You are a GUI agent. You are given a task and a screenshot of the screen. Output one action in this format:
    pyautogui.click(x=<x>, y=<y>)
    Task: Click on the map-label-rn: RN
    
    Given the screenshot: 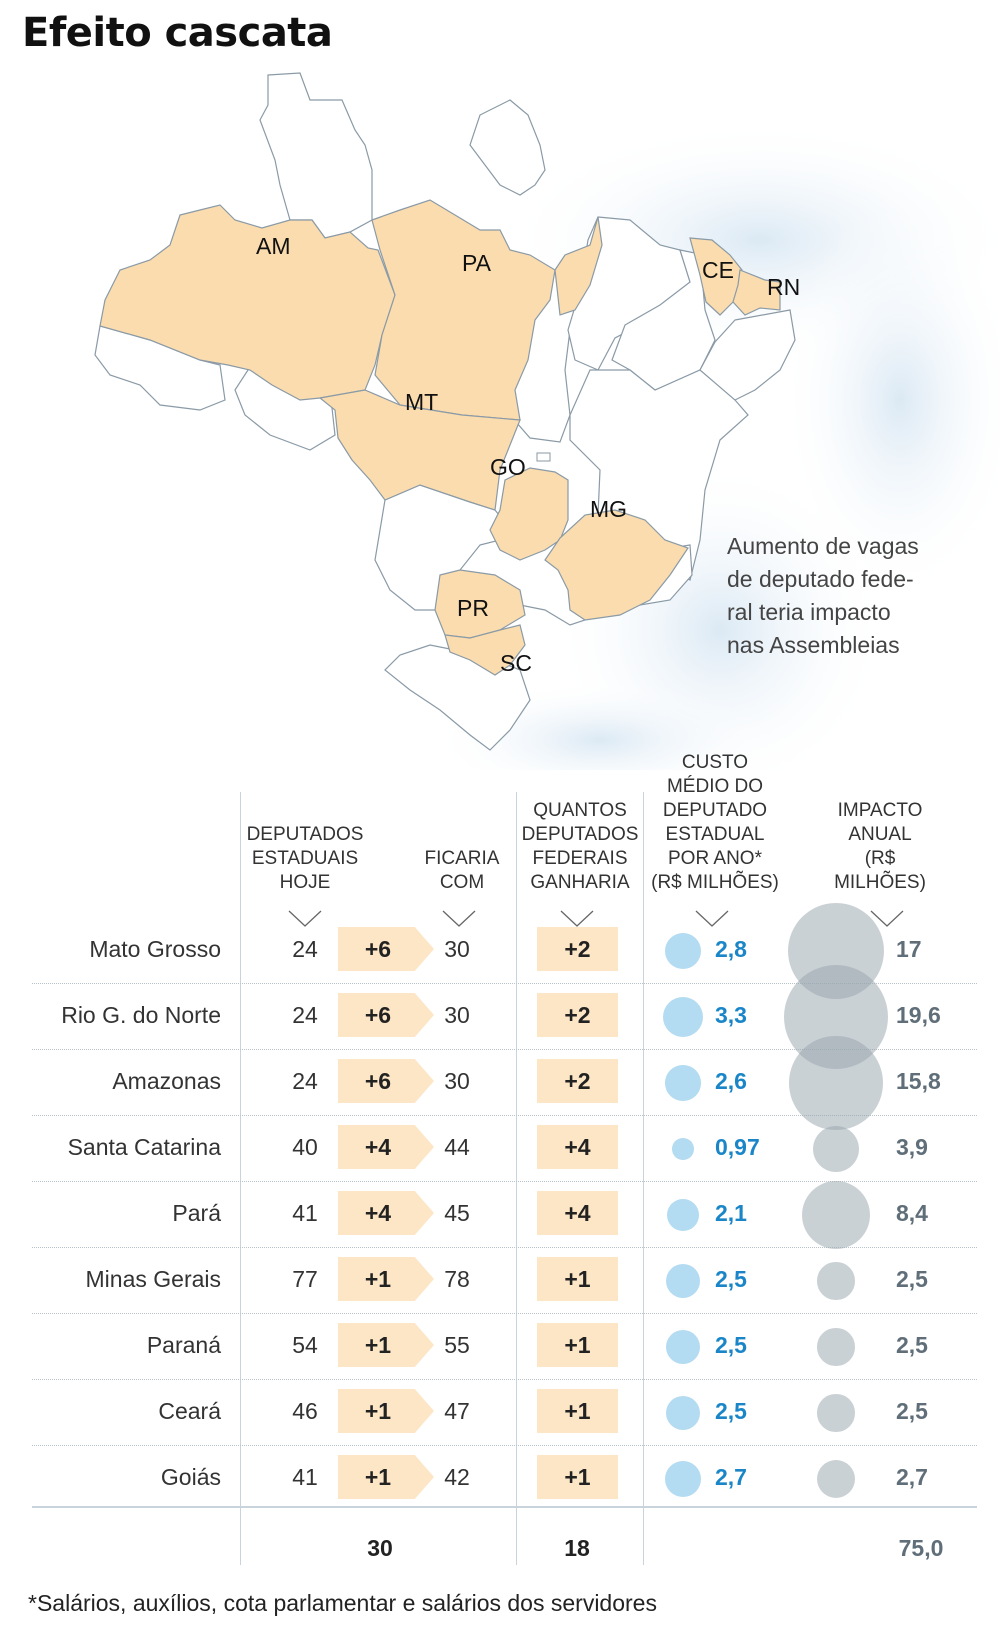 What is the action you would take?
    pyautogui.click(x=783, y=287)
    